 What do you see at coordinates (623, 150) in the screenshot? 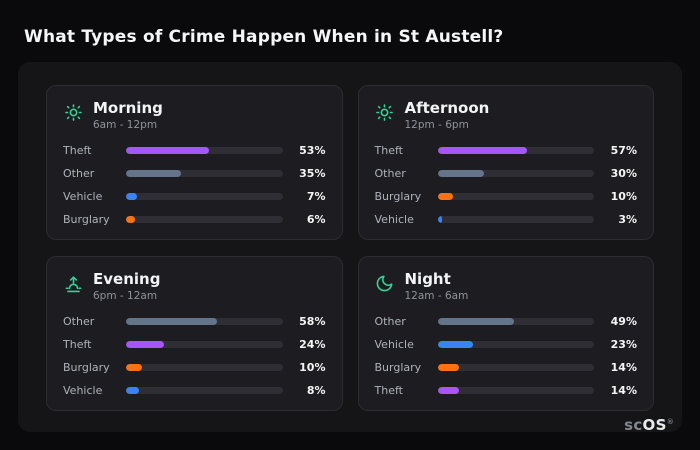
I see `bar-value: 57%` at bounding box center [623, 150].